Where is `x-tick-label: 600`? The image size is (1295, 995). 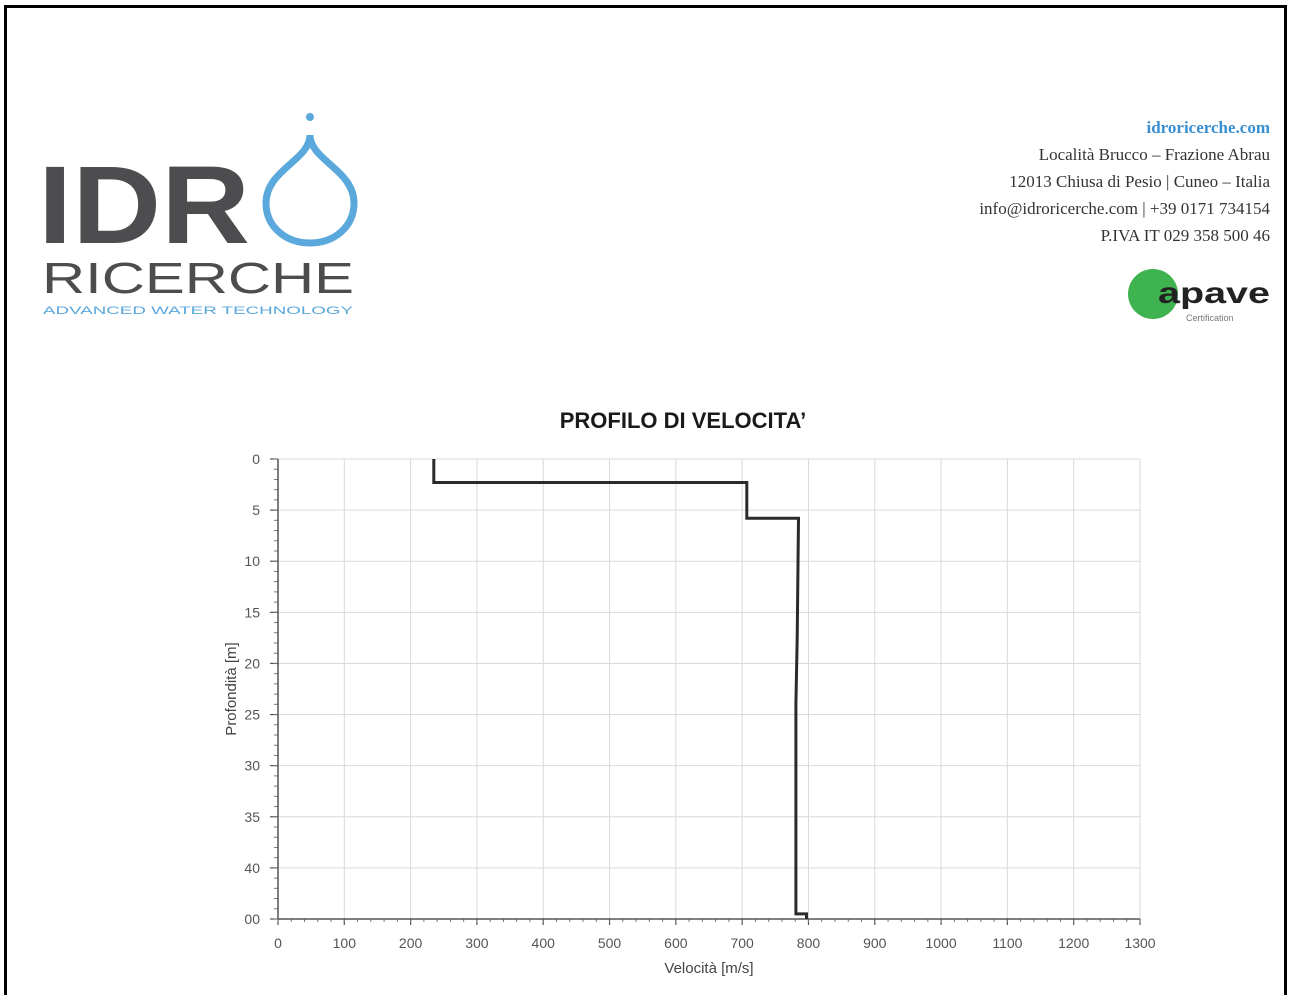
x-tick-label: 600 is located at coordinates (676, 943).